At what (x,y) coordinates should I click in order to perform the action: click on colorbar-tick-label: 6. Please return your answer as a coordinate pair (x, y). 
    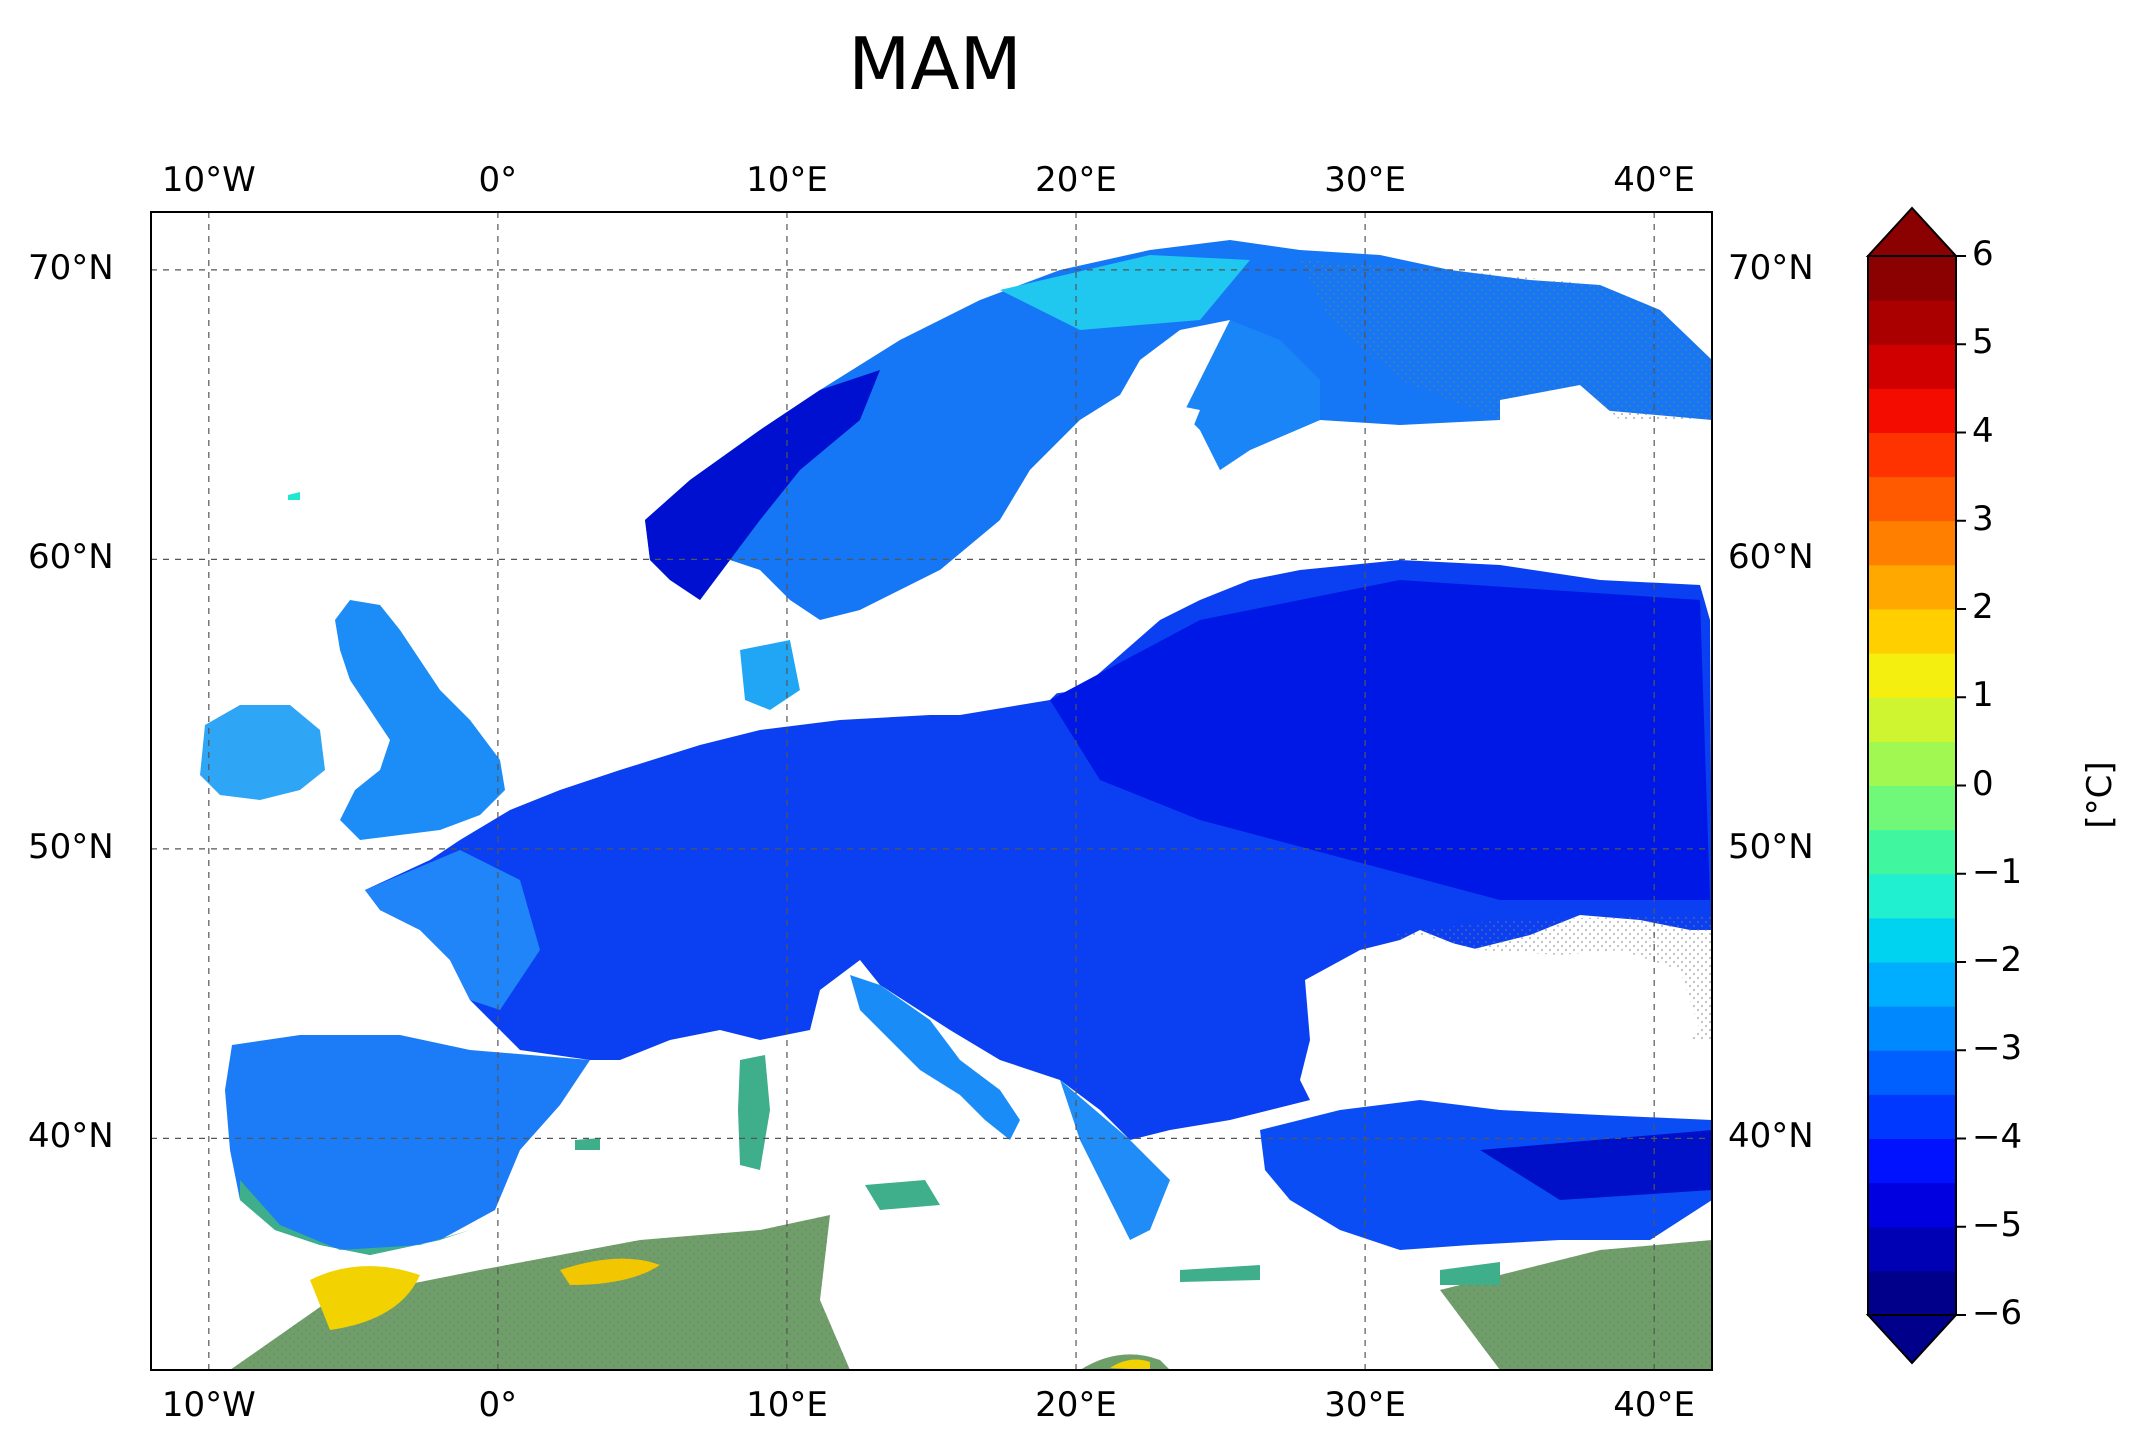
    Looking at the image, I should click on (1983, 254).